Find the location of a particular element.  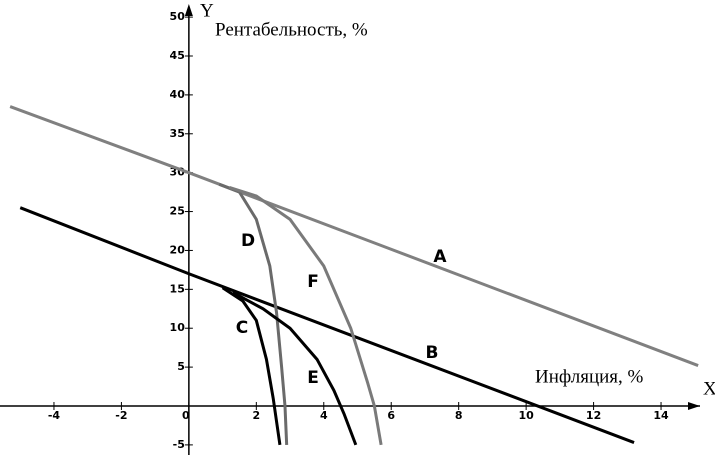

y-arrow is located at coordinates (188, 10).